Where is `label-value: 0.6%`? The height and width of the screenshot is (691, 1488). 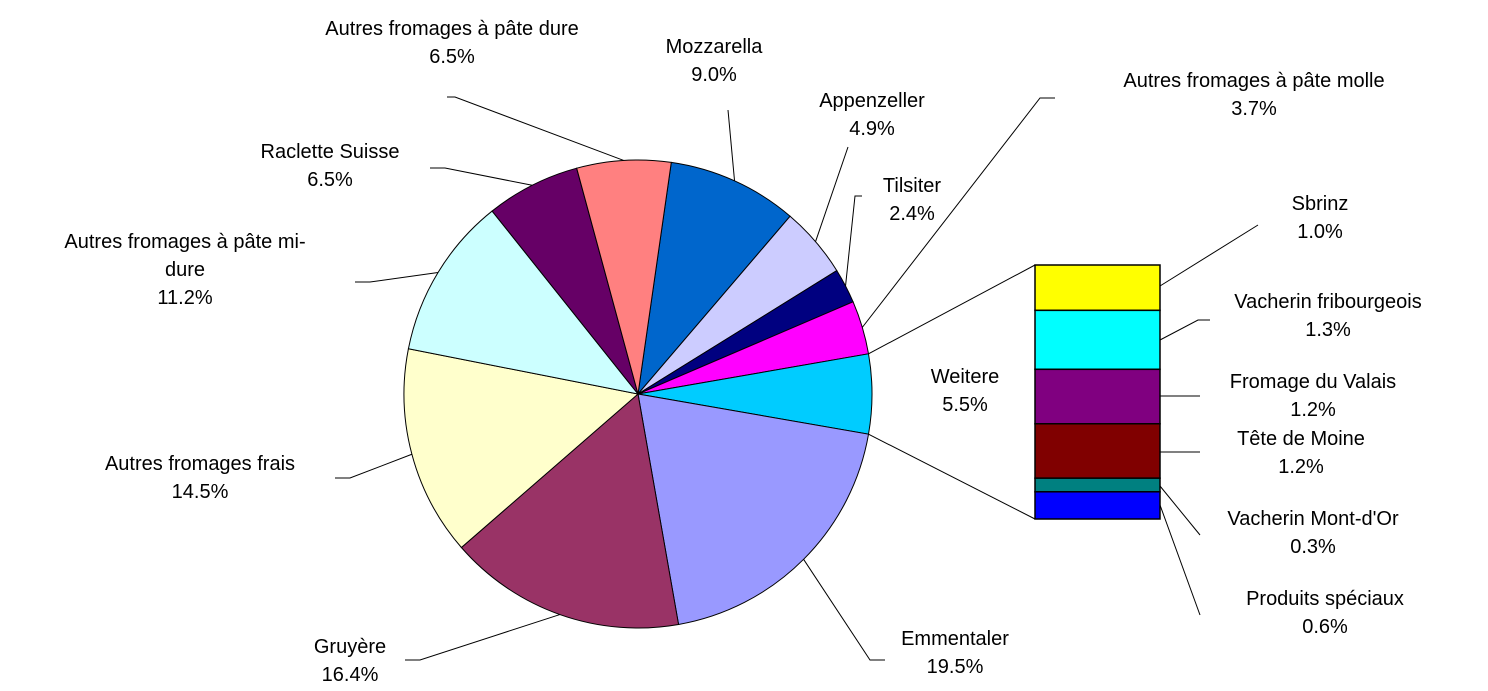 label-value: 0.6% is located at coordinates (1325, 627).